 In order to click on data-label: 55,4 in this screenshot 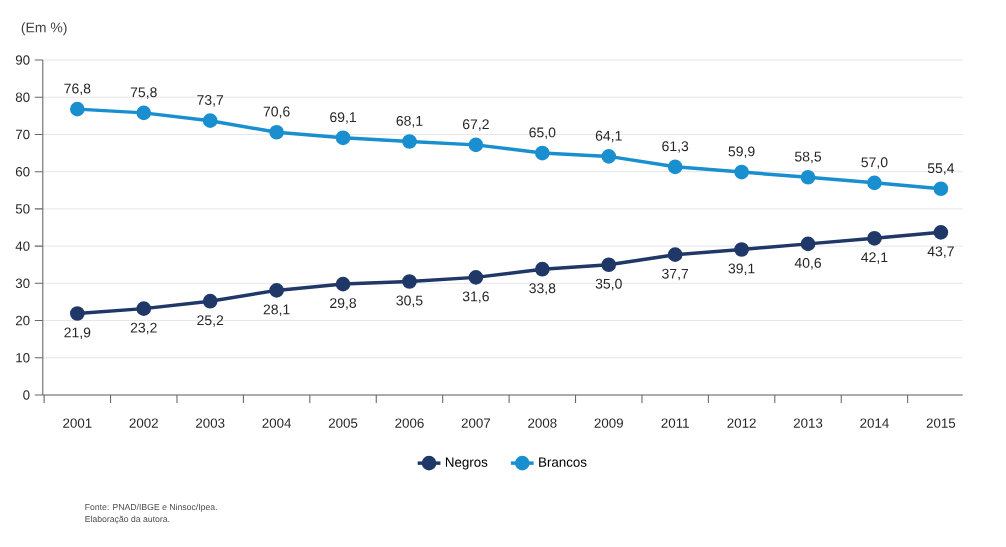, I will do `click(941, 169)`.